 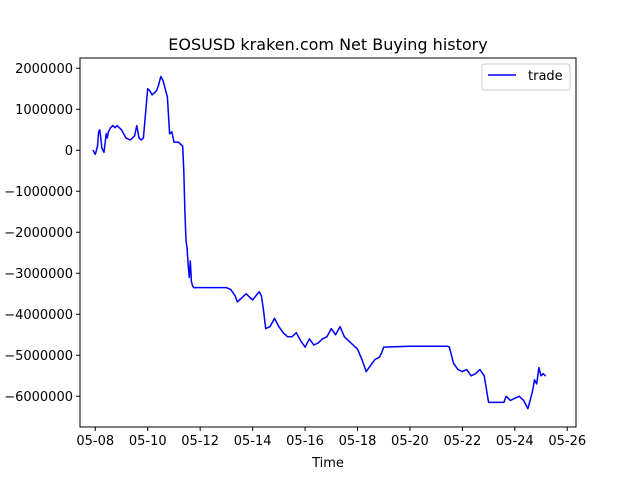 What do you see at coordinates (545, 76) in the screenshot?
I see `legend-label-trade: trade` at bounding box center [545, 76].